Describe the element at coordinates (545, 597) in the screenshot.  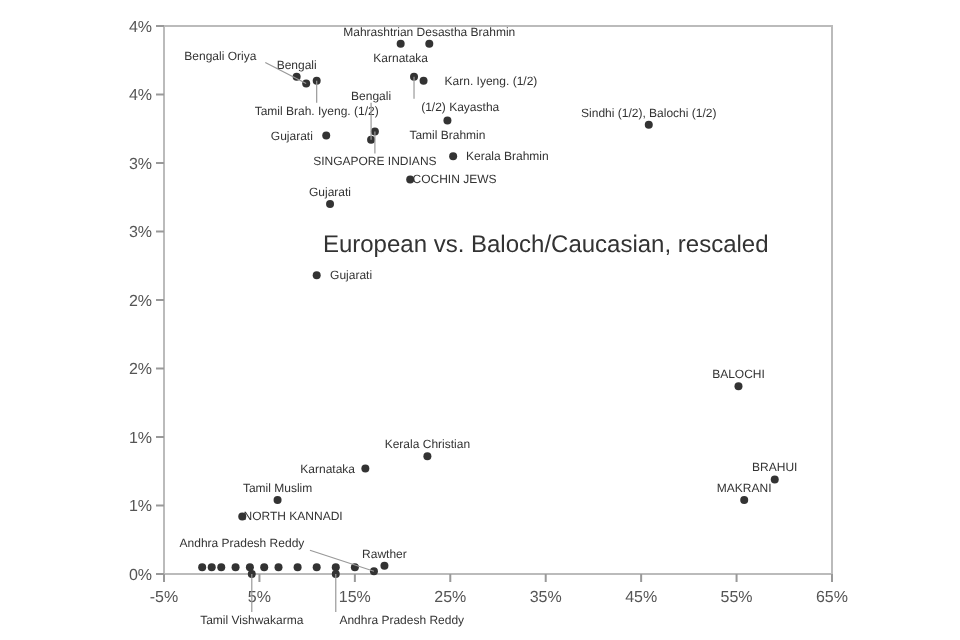
I see `x-tick-label: 35%` at that location.